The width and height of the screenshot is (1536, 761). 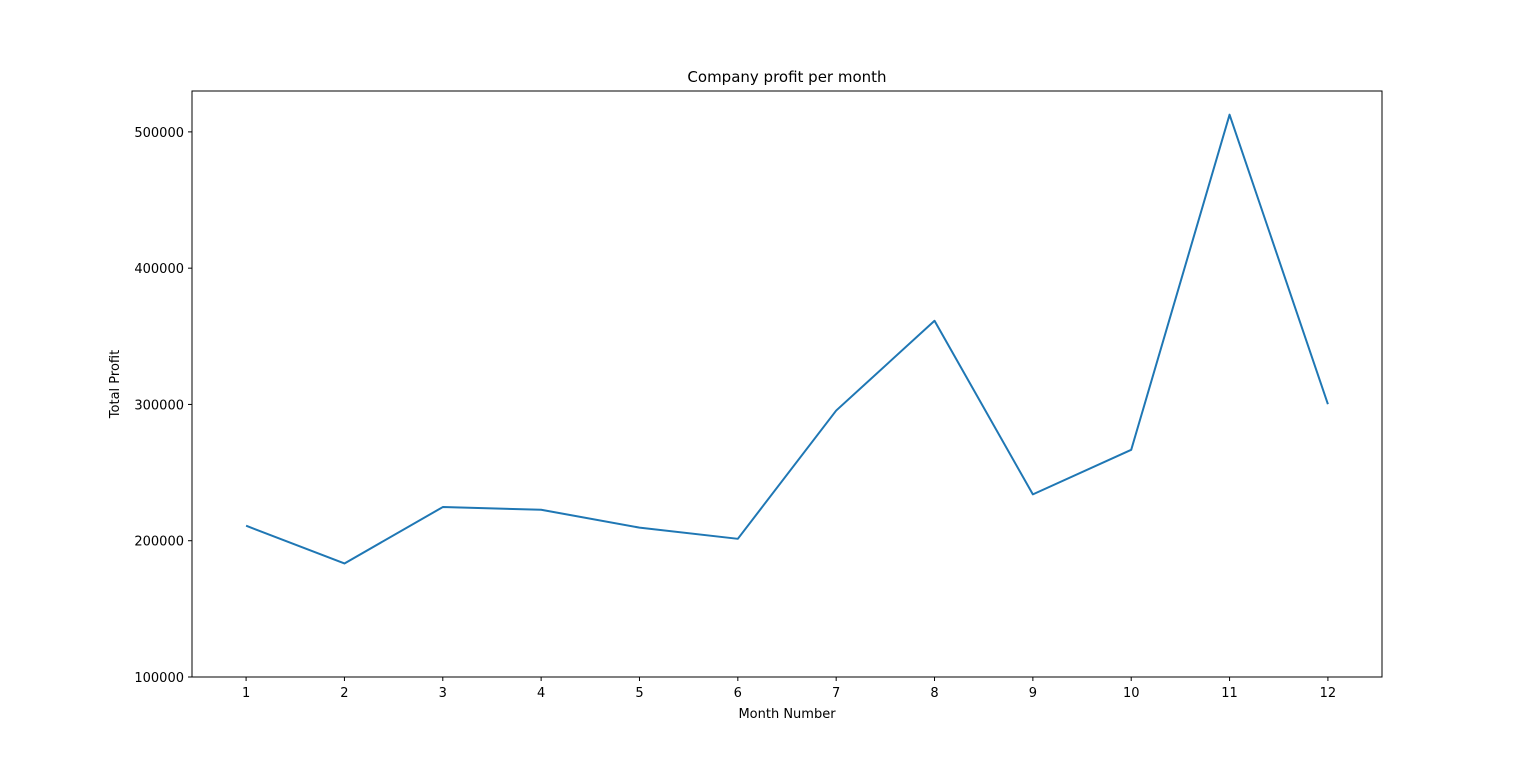 I want to click on x-tick-label: 5, so click(x=639, y=693).